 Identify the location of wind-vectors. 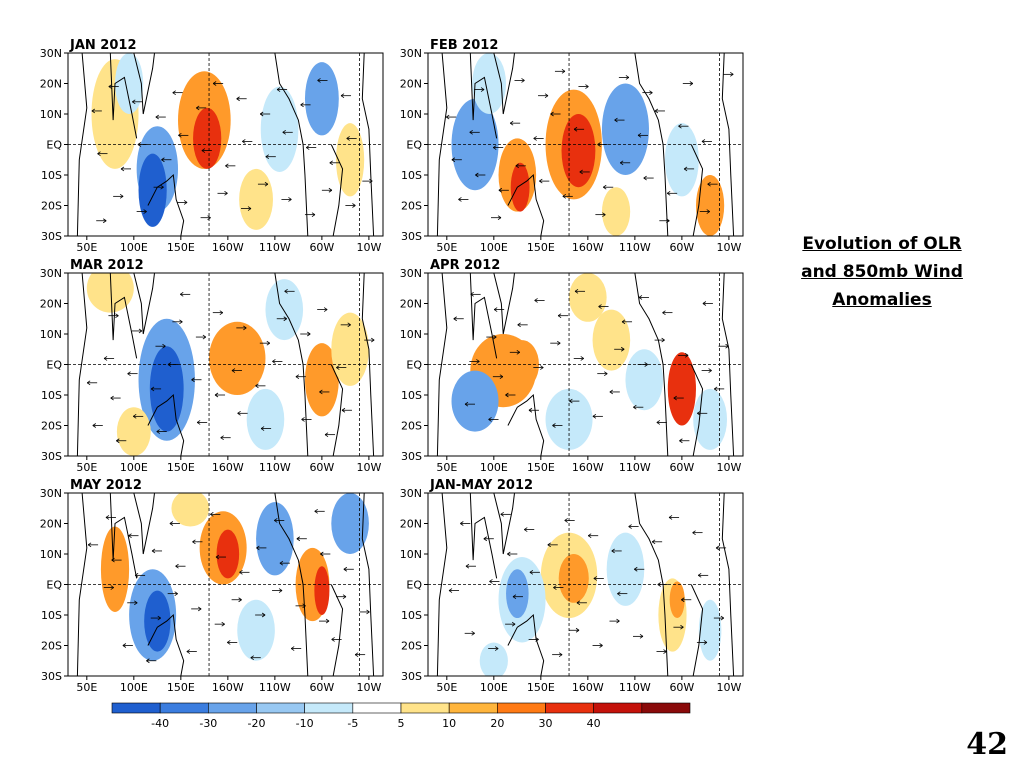
(587, 584).